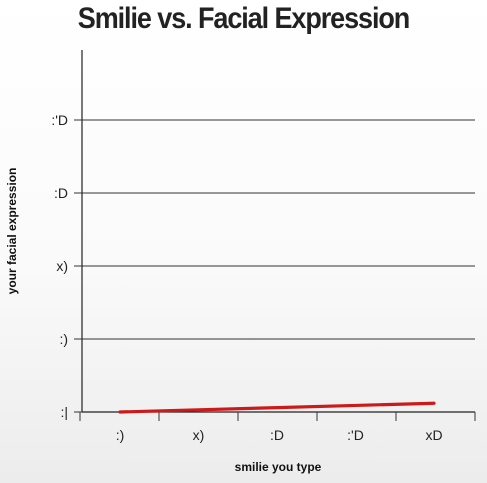 This screenshot has height=483, width=487. What do you see at coordinates (12, 231) in the screenshot?
I see `y-axis-title: your facial expression` at bounding box center [12, 231].